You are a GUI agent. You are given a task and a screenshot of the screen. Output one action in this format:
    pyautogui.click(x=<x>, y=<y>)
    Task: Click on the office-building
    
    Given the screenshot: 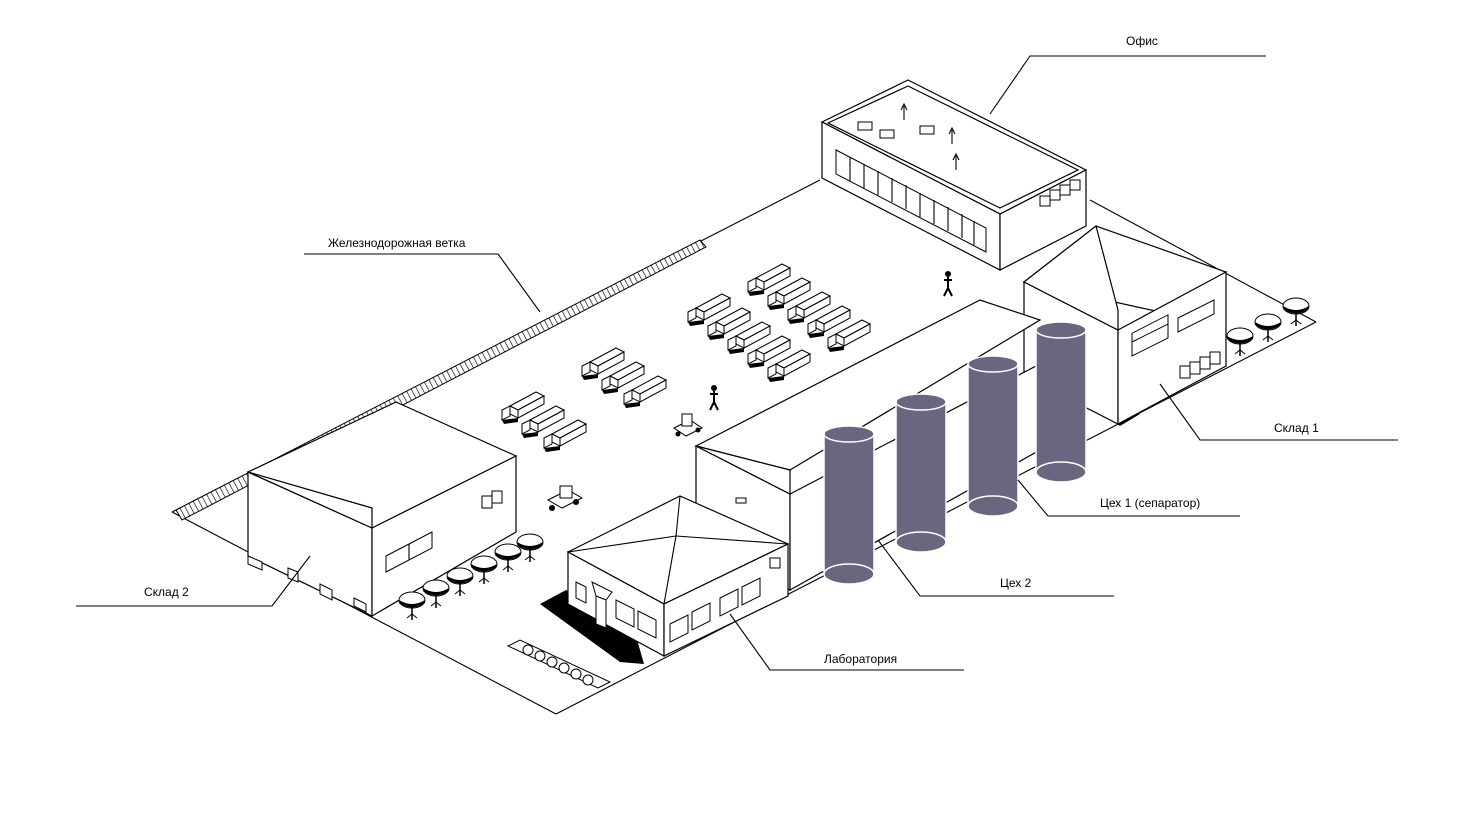 What is the action you would take?
    pyautogui.click(x=954, y=175)
    